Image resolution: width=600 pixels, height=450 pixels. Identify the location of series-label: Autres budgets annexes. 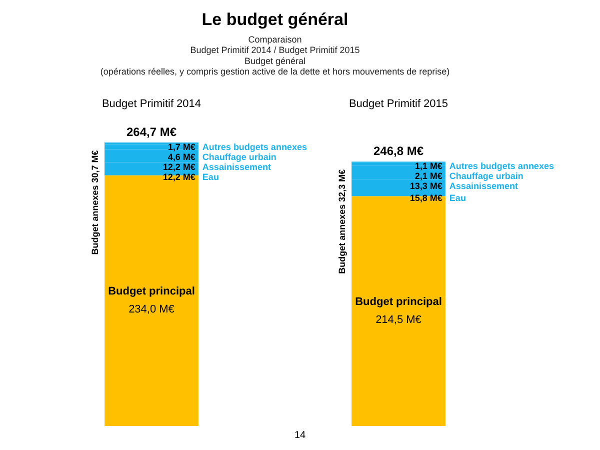
(254, 147).